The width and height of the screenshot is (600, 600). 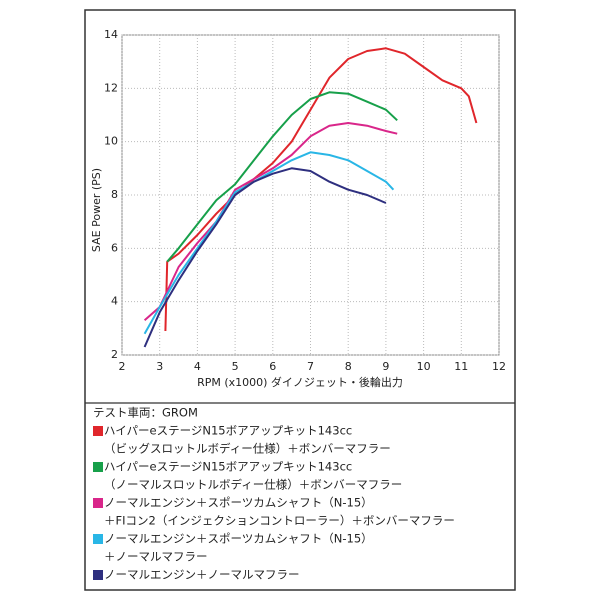 What do you see at coordinates (145, 413) in the screenshot?
I see `legend-title: テスト車両：GROM` at bounding box center [145, 413].